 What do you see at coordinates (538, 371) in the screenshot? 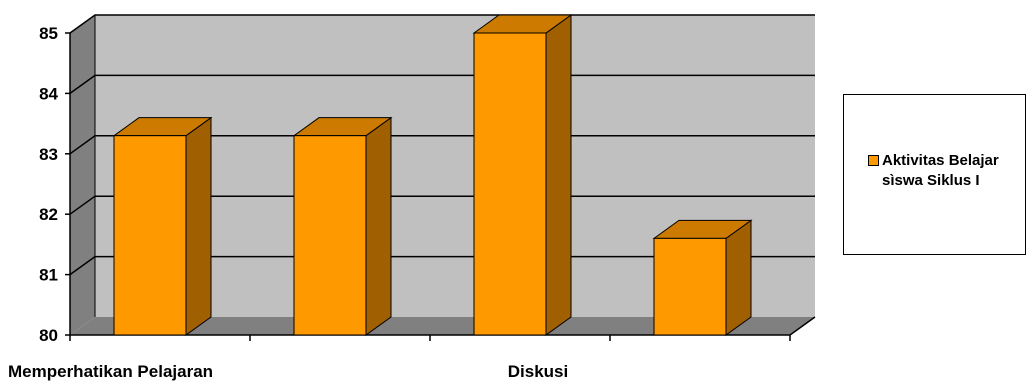
I see `x-category-label: Diskusi` at bounding box center [538, 371].